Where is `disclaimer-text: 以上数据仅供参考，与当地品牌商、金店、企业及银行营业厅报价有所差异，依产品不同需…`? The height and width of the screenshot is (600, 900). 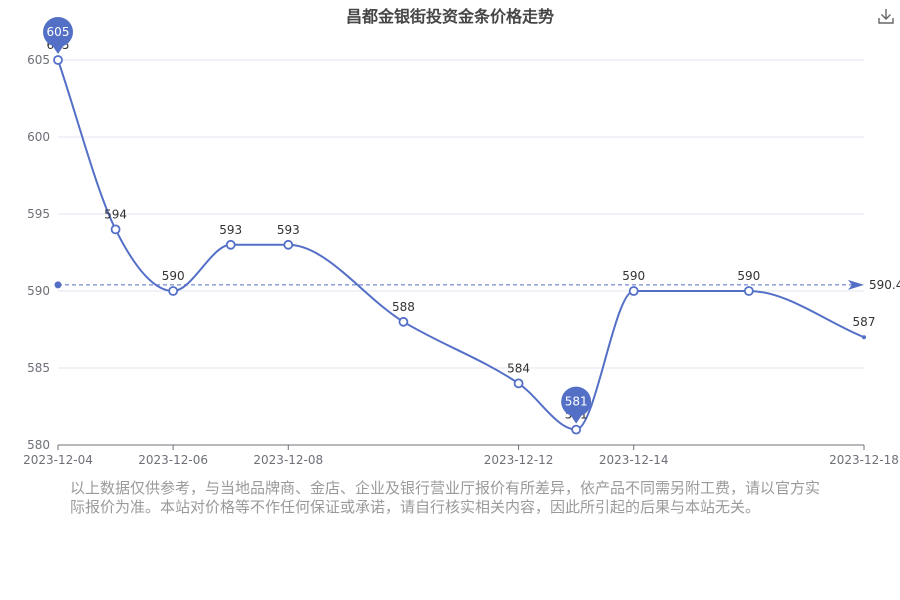
disclaimer-text: 以上数据仅供参考，与当地品牌商、金店、企业及银行营业厅报价有所差异，依产品不同需… is located at coordinates (445, 497).